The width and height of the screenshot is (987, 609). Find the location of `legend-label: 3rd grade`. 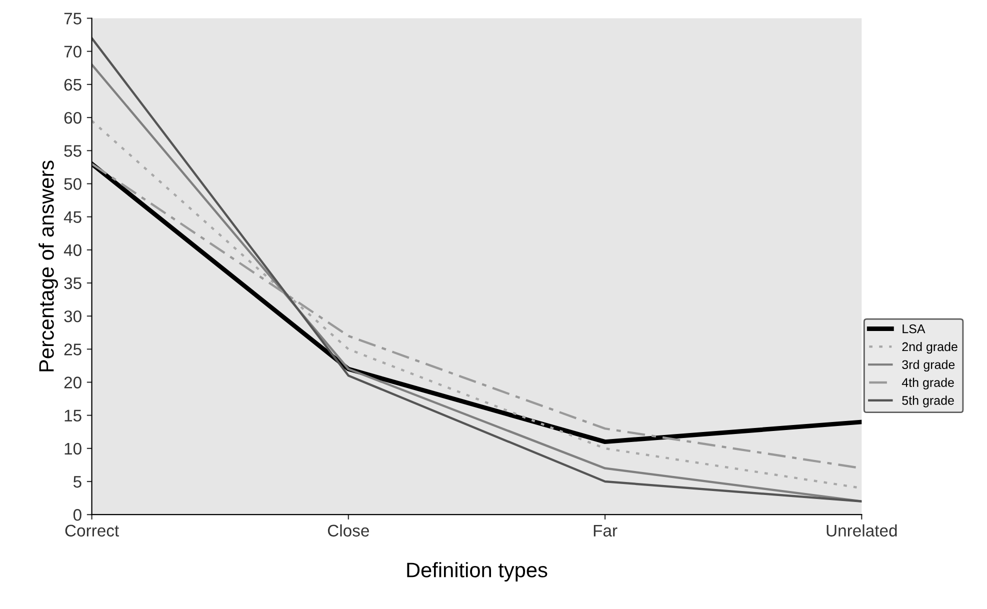

legend-label: 3rd grade is located at coordinates (928, 366).